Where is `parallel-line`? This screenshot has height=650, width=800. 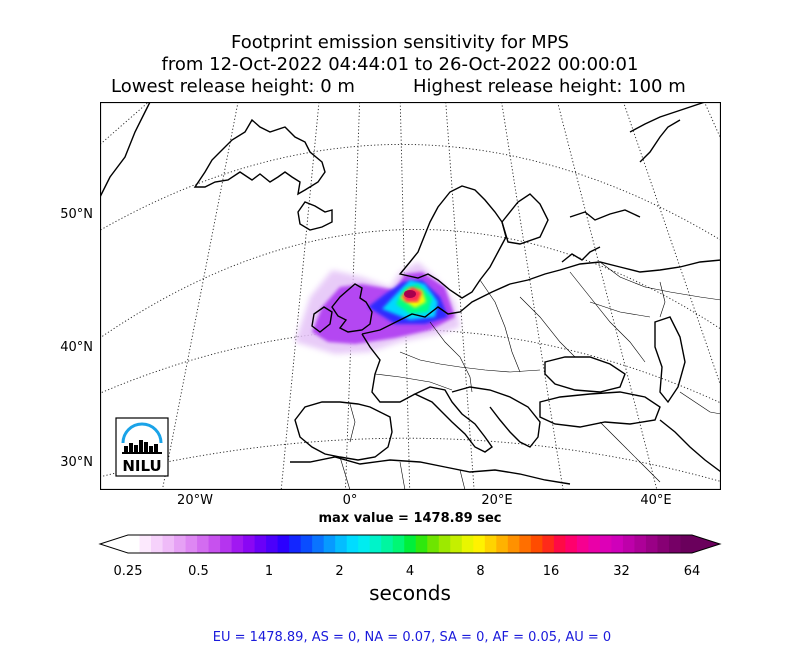
parallel-line is located at coordinates (410, 284).